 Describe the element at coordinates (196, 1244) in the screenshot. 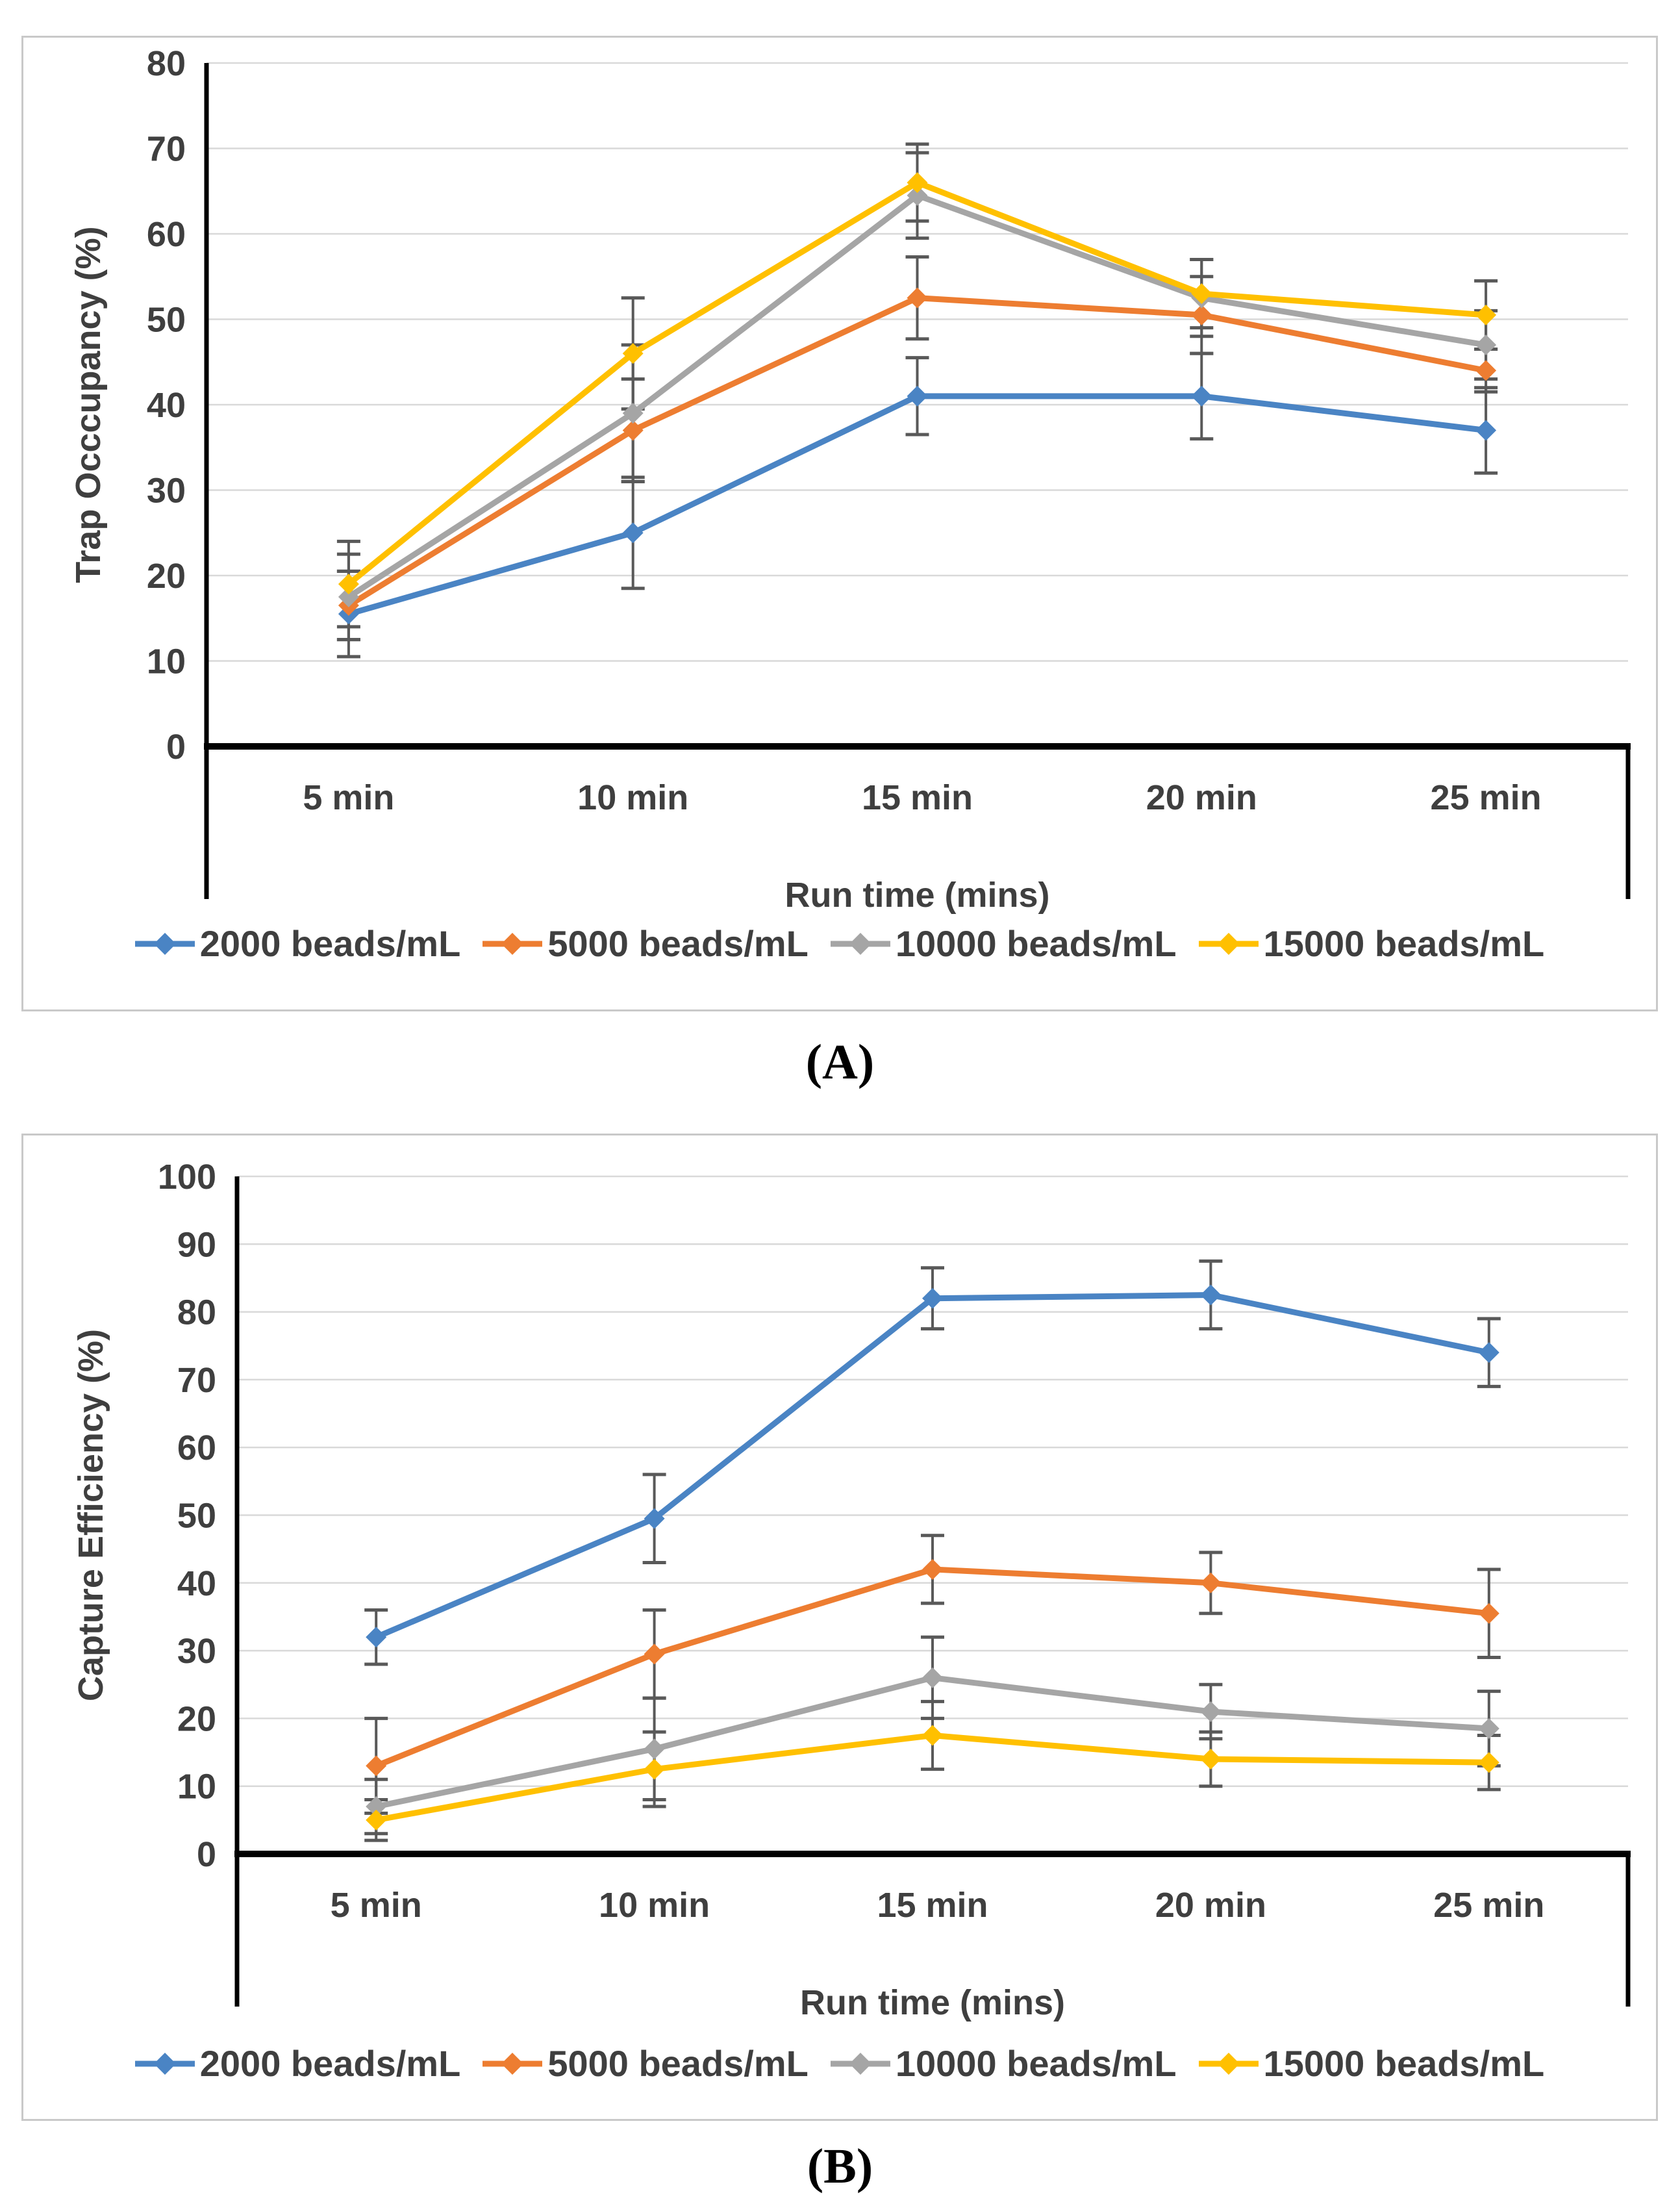

I see `y-tick-label: 90` at that location.